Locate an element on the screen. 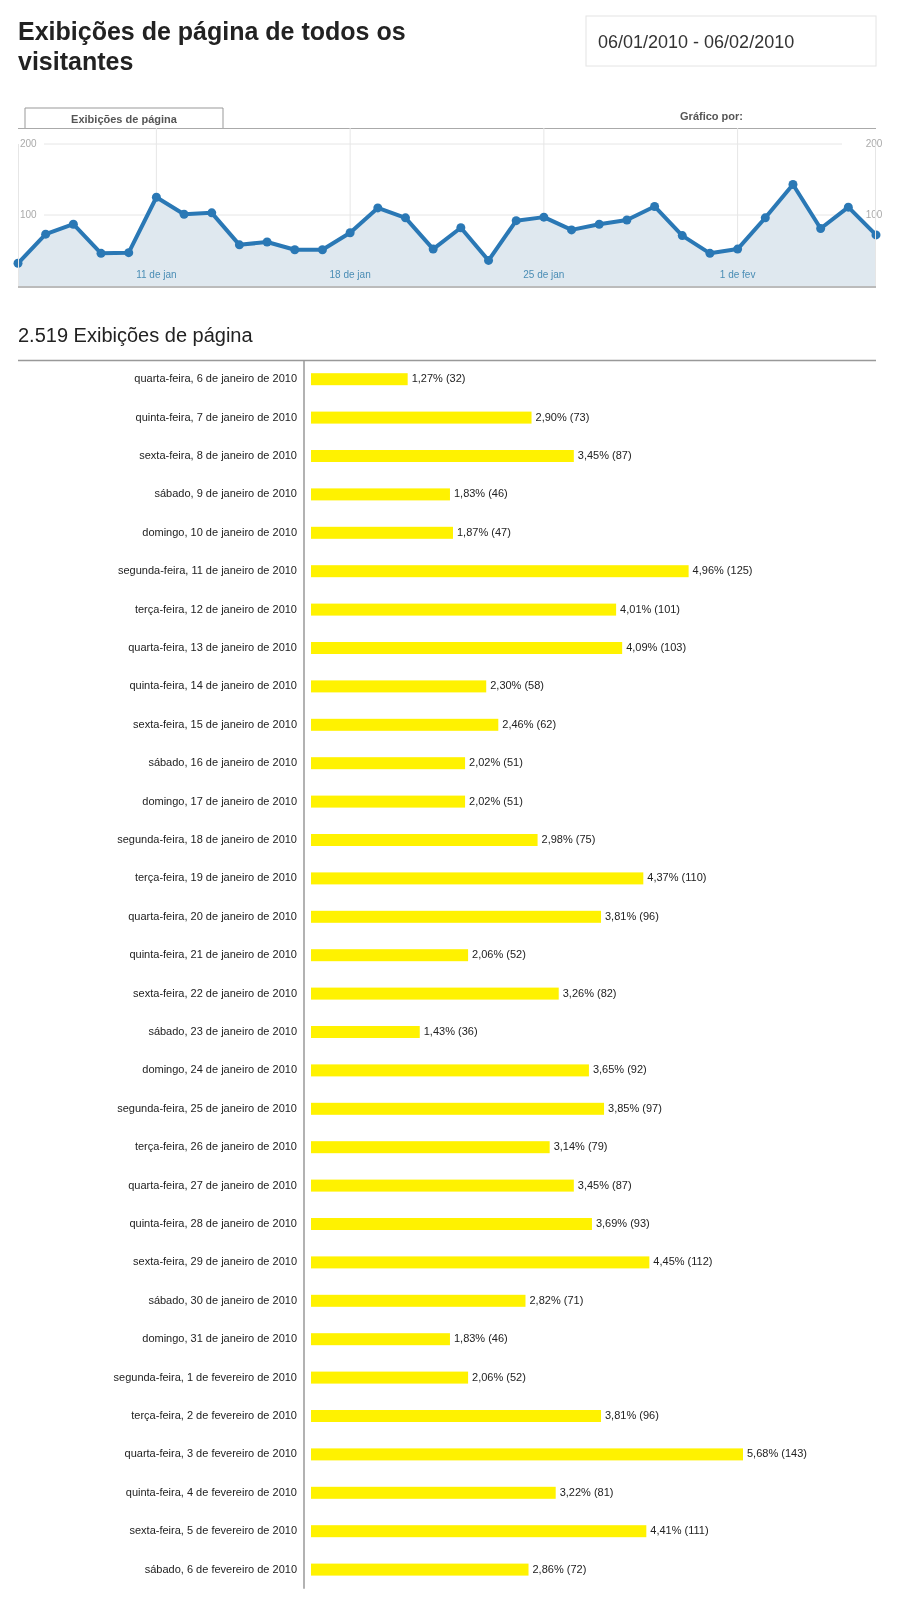 This screenshot has height=1600, width=907. y-tick-label: quarta-feira, 20 de janeiro de 2010 is located at coordinates (212, 915).